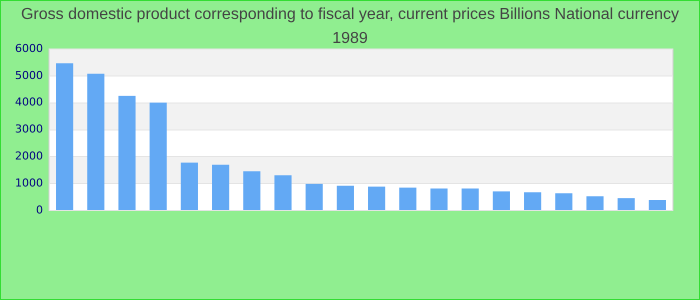  Describe the element at coordinates (39, 209) in the screenshot. I see `y-tick-label: 0` at that location.